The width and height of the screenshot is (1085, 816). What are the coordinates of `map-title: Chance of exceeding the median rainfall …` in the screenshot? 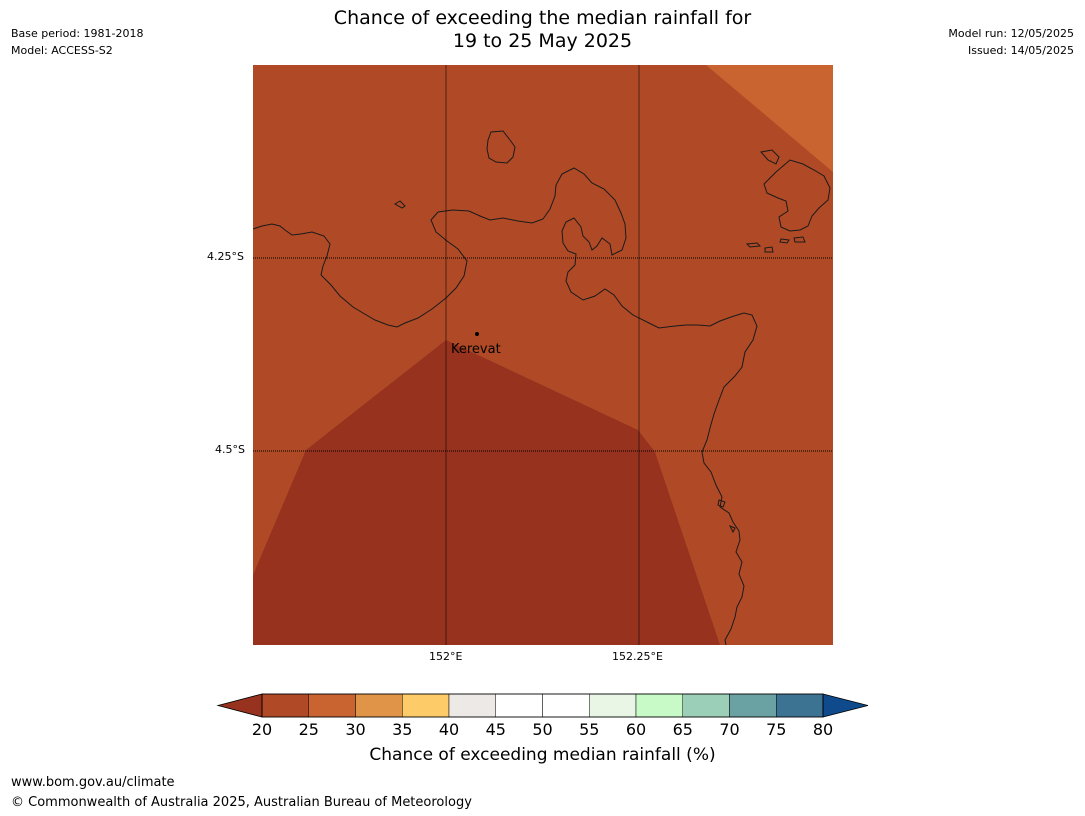 It's located at (542, 30).